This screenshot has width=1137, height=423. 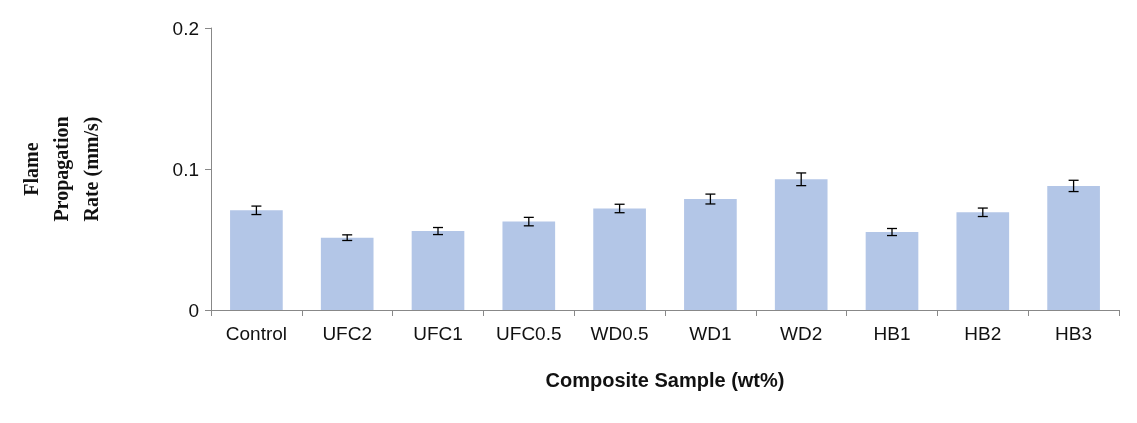 What do you see at coordinates (983, 333) in the screenshot?
I see `x-tick-label: HB2` at bounding box center [983, 333].